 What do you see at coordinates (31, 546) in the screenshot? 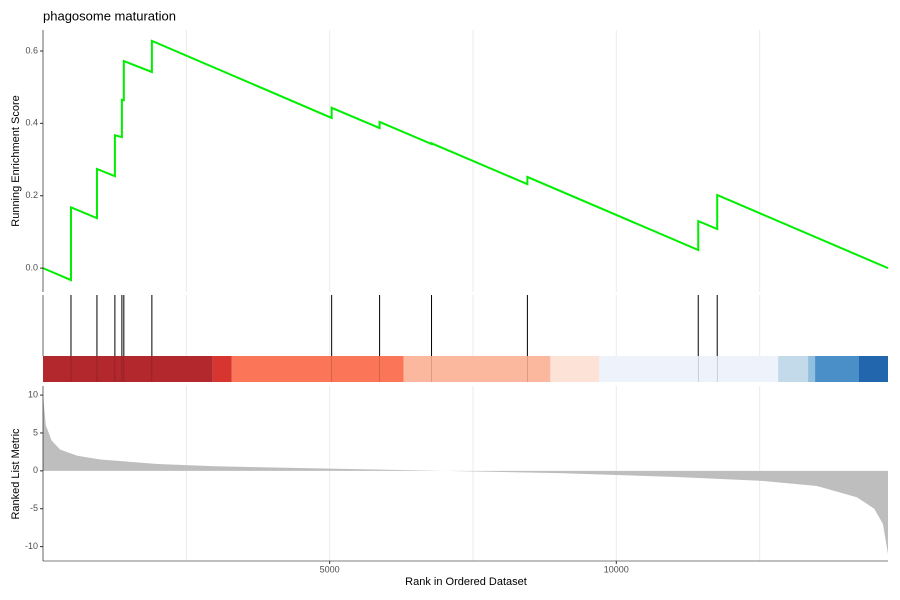
I see `y-tick-label: -10` at bounding box center [31, 546].